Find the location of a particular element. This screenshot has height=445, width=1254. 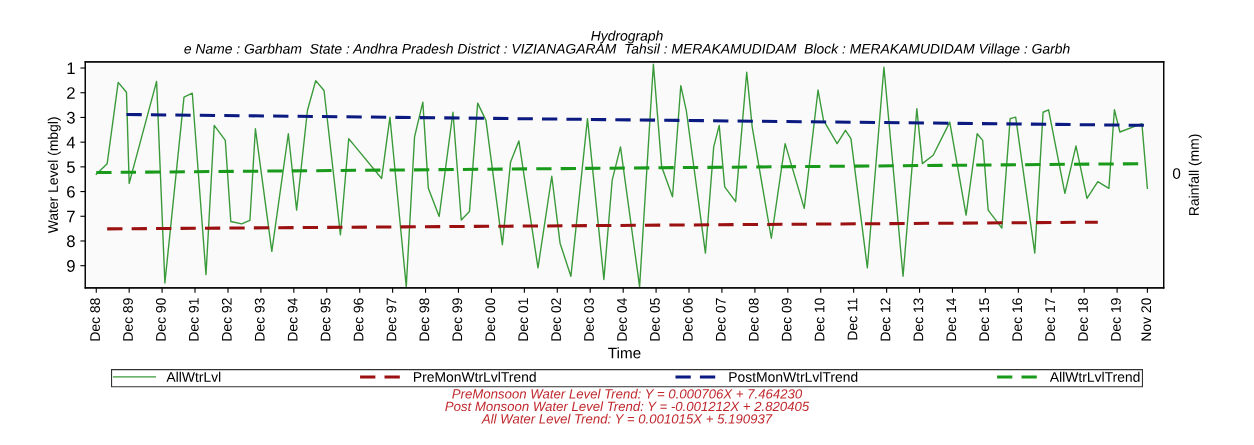

x-tick-label: Dec 08 is located at coordinates (753, 319).